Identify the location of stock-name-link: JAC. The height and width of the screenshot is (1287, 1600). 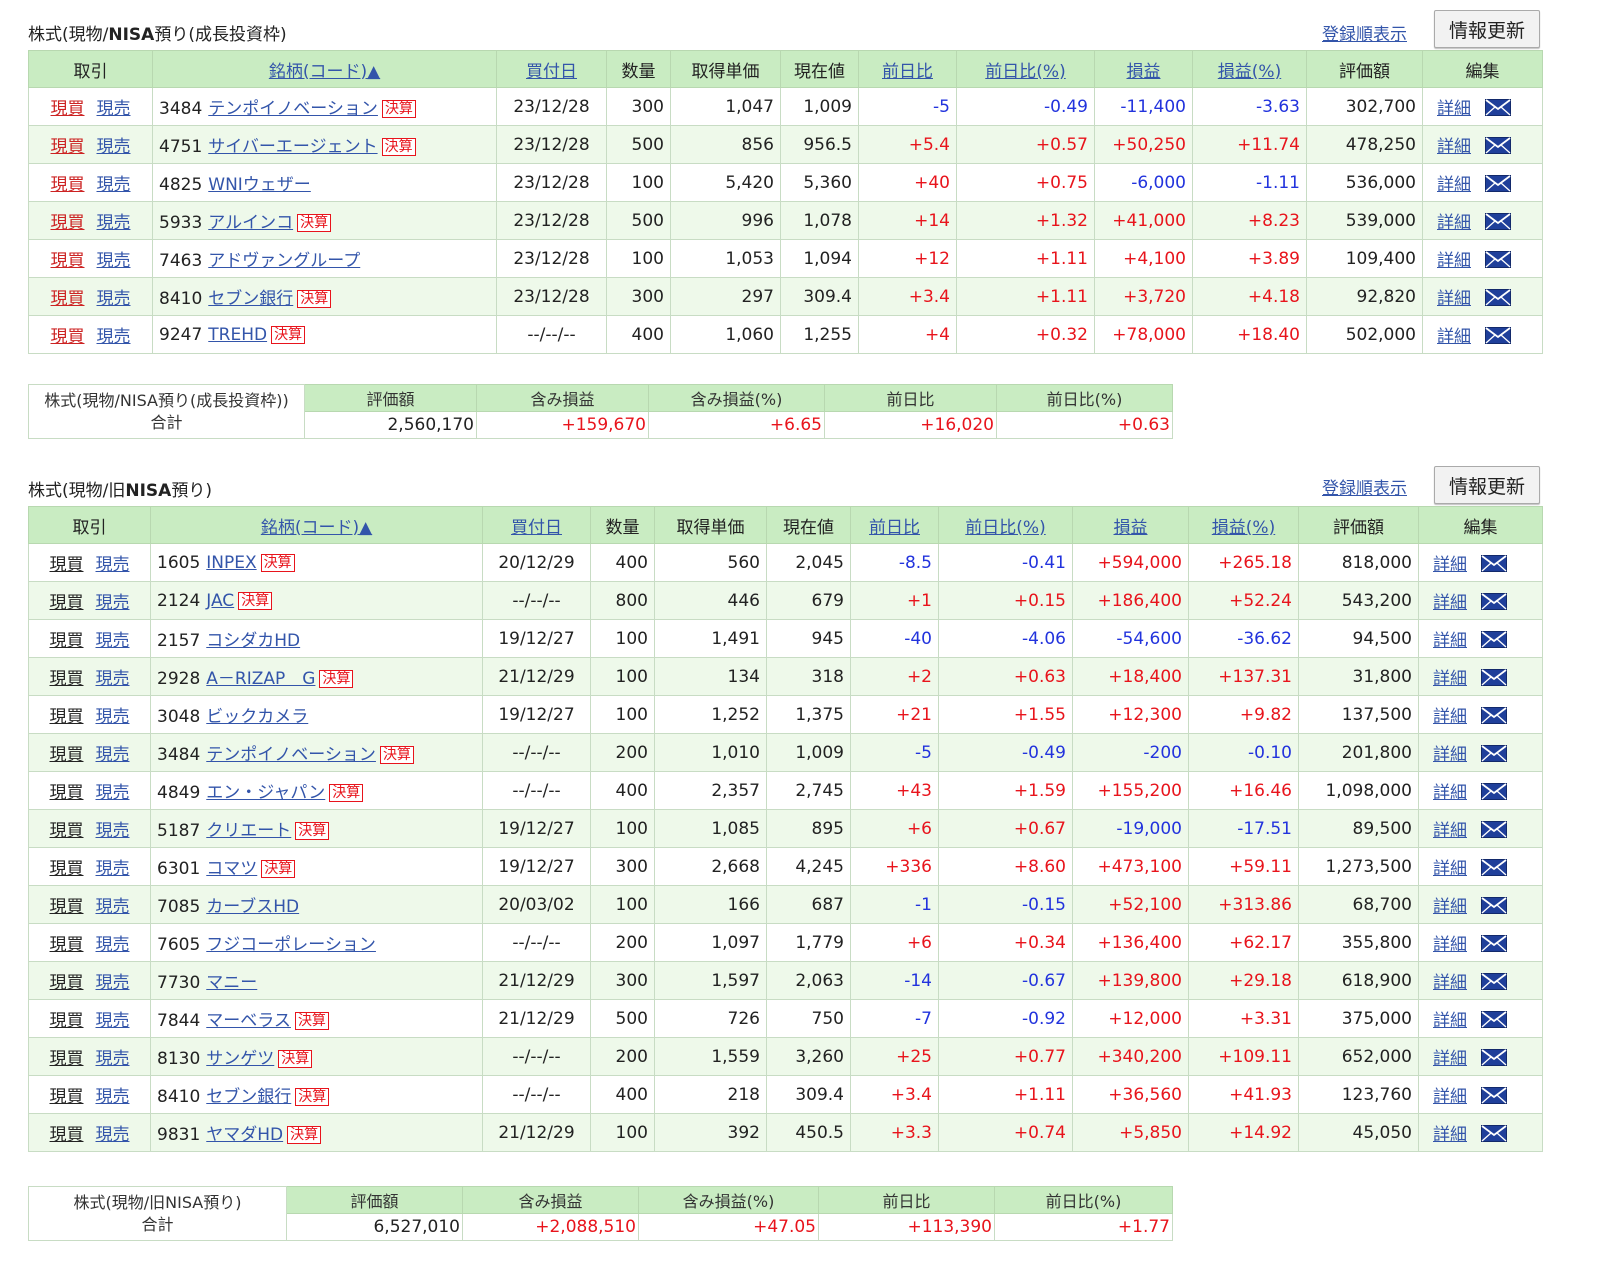
(220, 600).